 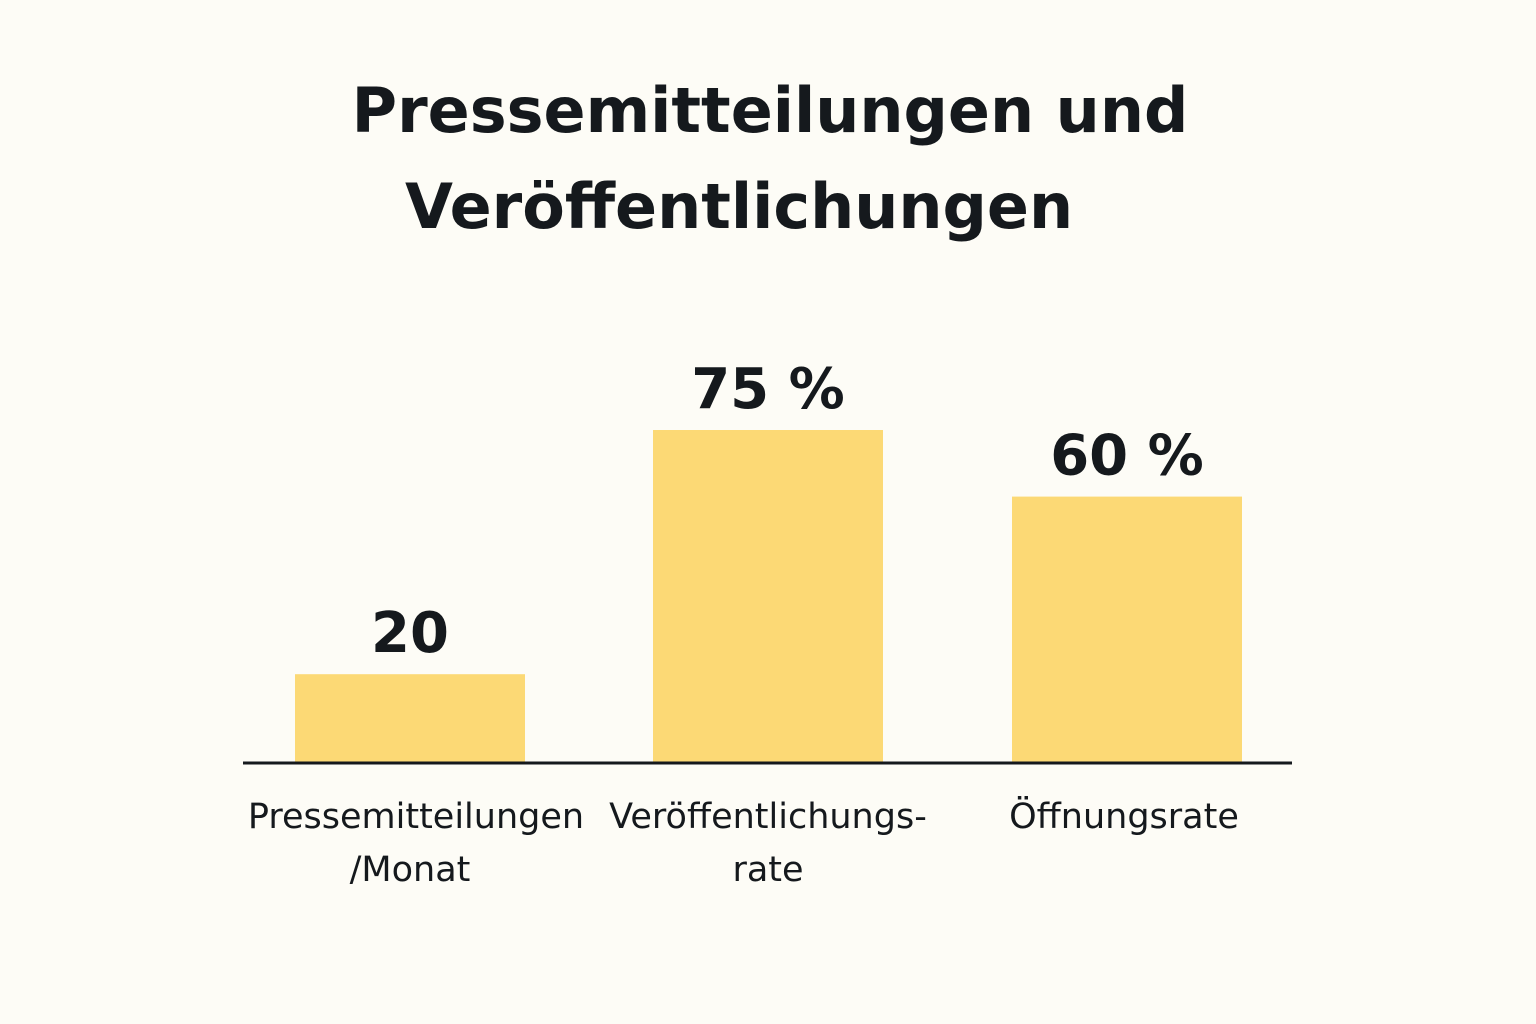 What do you see at coordinates (416, 817) in the screenshot?
I see `category-label-1-line-1: Pressemitteilungen` at bounding box center [416, 817].